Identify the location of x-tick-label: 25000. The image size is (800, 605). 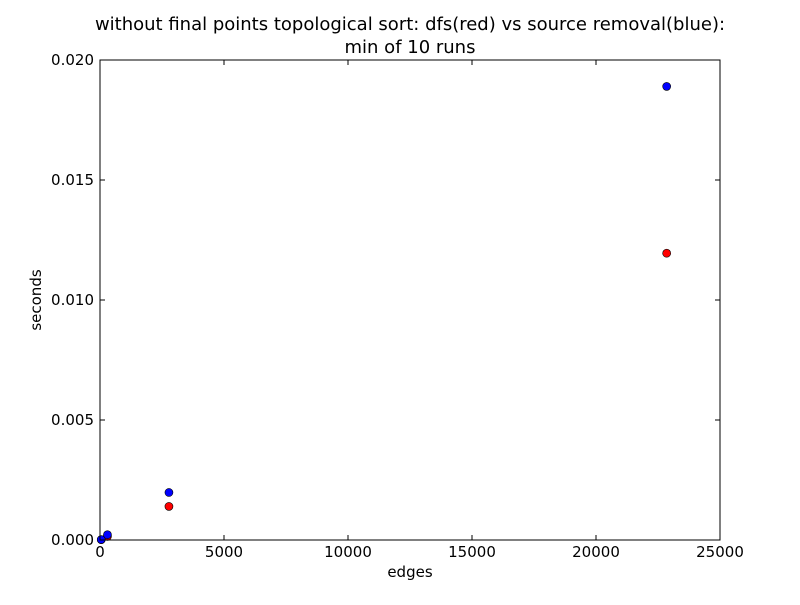
(720, 552).